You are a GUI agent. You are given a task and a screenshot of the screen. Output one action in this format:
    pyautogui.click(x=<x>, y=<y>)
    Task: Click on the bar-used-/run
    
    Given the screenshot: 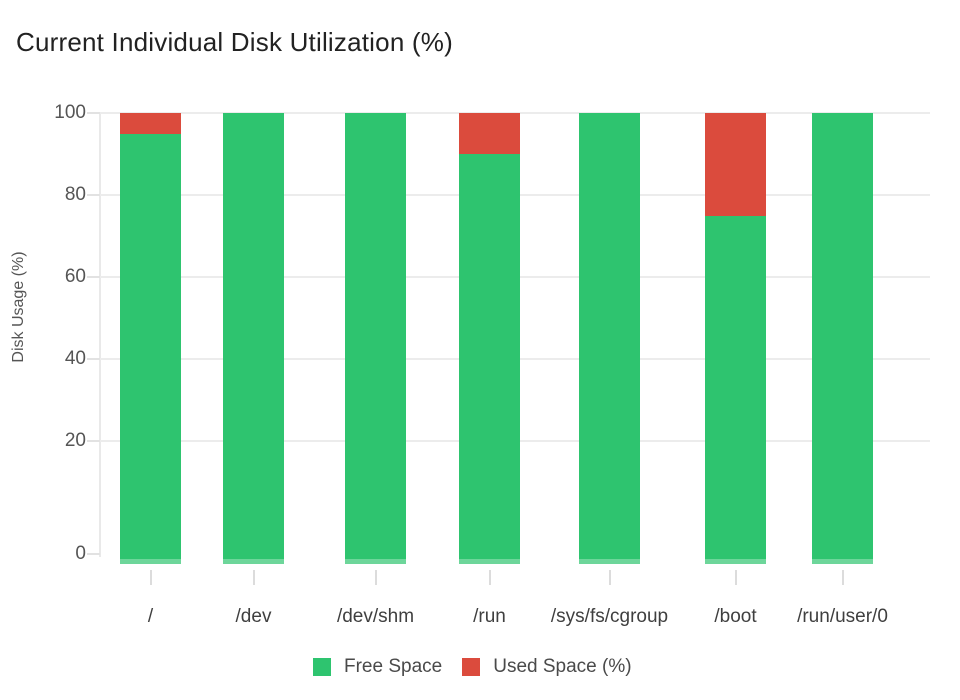 What is the action you would take?
    pyautogui.click(x=489, y=133)
    